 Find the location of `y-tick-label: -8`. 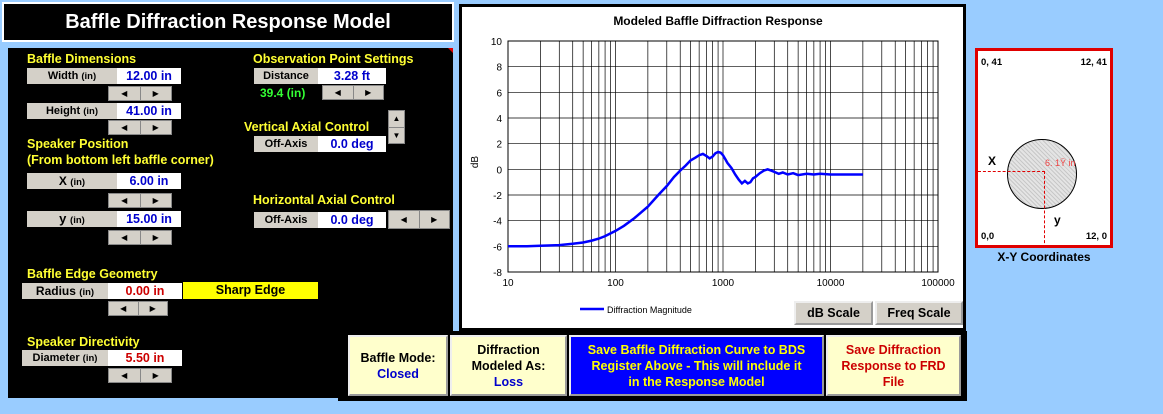

y-tick-label: -8 is located at coordinates (497, 273).